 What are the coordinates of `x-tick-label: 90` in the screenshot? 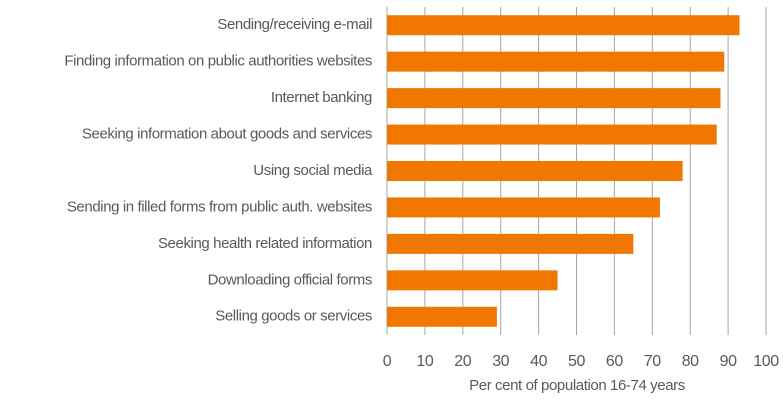 It's located at (728, 361).